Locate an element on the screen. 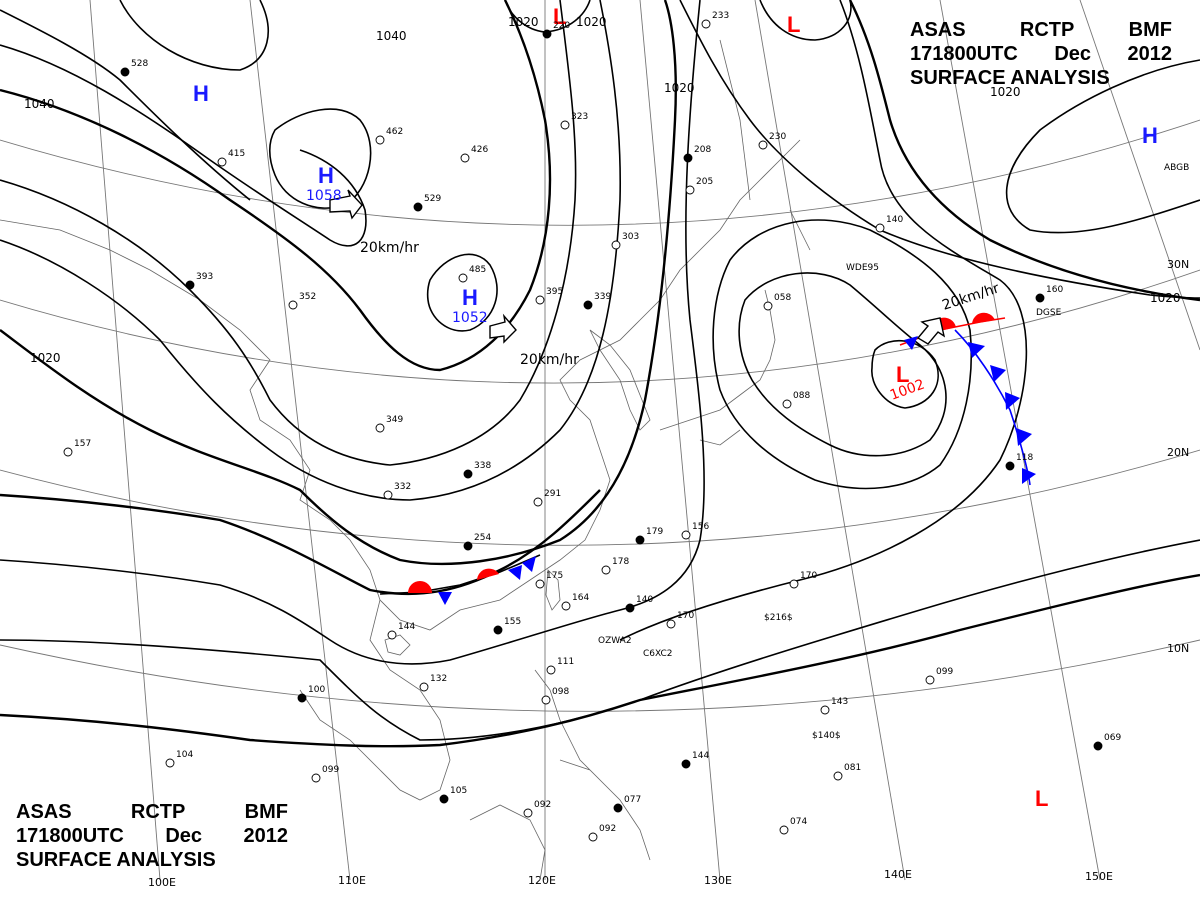 Image resolution: width=1200 pixels, height=900 pixels. station-pressure-value: 160 is located at coordinates (1054, 290).